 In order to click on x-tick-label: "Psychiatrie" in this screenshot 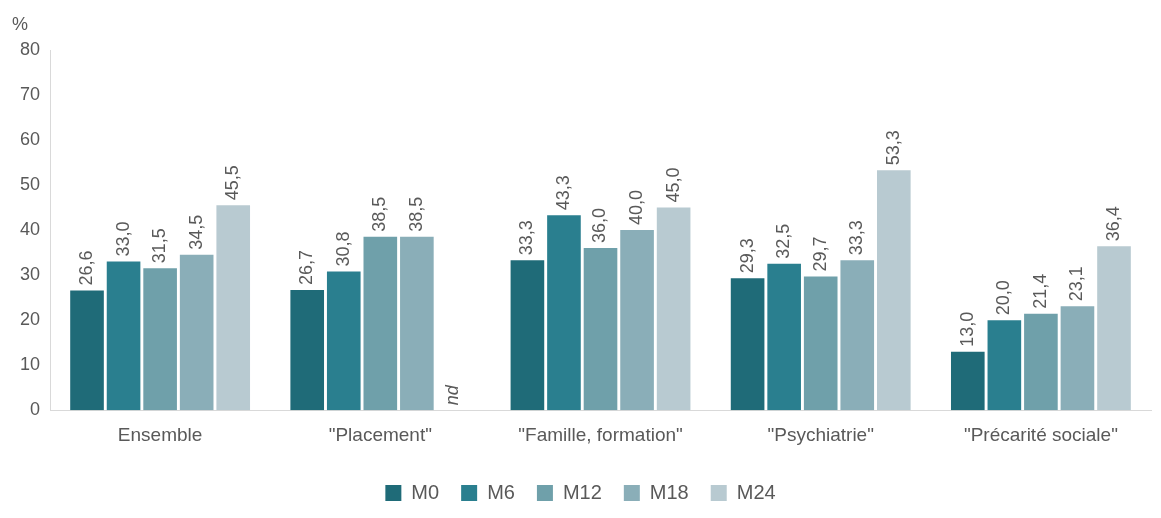, I will do `click(820, 434)`.